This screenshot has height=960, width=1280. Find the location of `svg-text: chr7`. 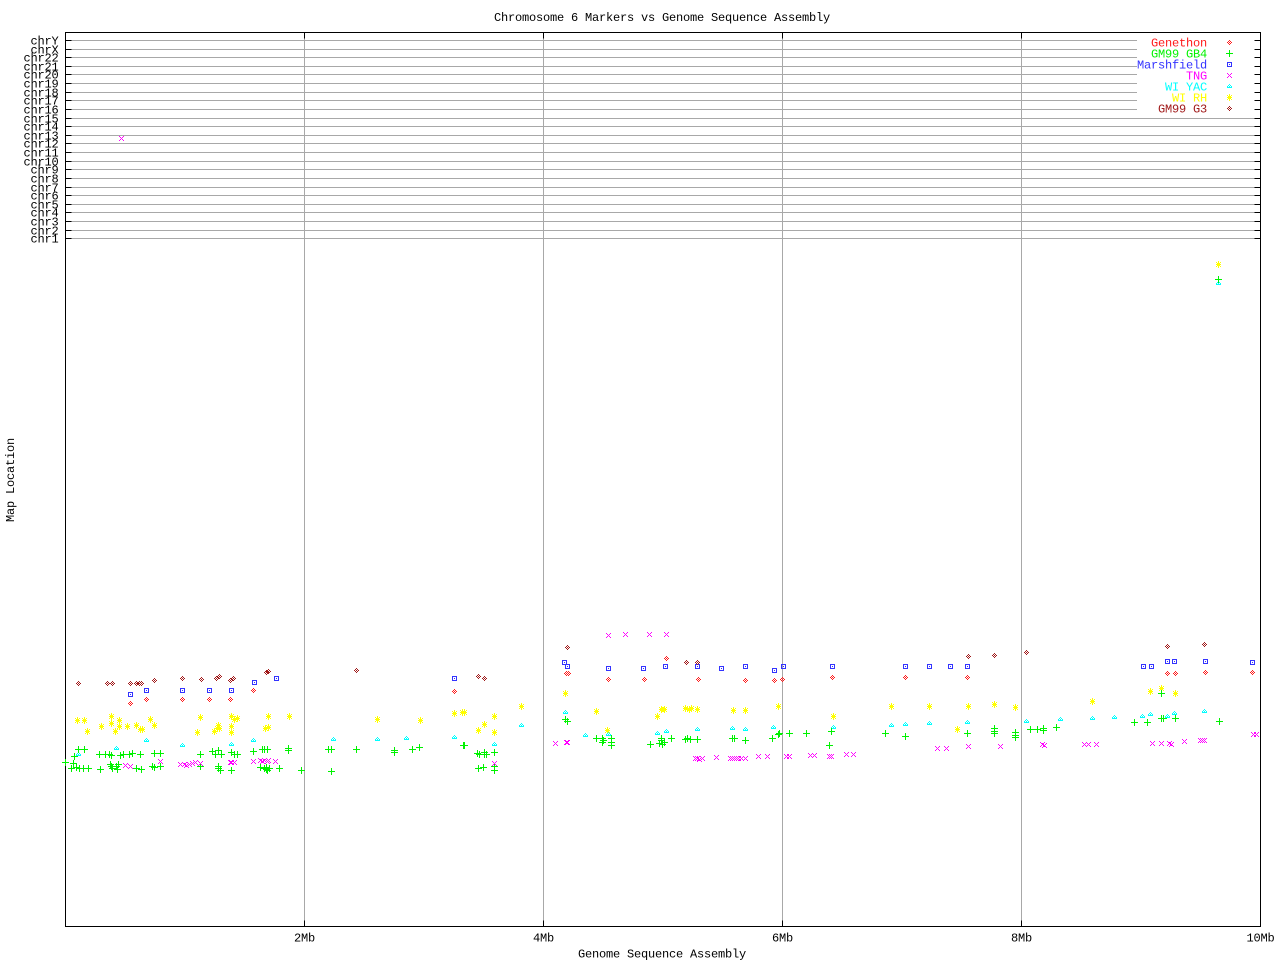

svg-text: chr7 is located at coordinates (44, 188).